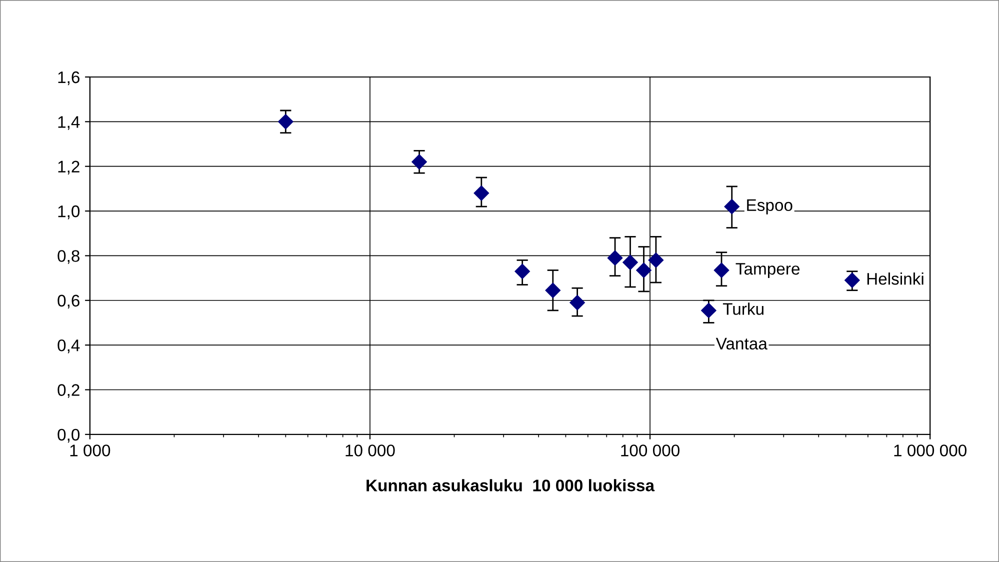 Image resolution: width=999 pixels, height=562 pixels. What do you see at coordinates (768, 270) in the screenshot?
I see `annotation: Tampere` at bounding box center [768, 270].